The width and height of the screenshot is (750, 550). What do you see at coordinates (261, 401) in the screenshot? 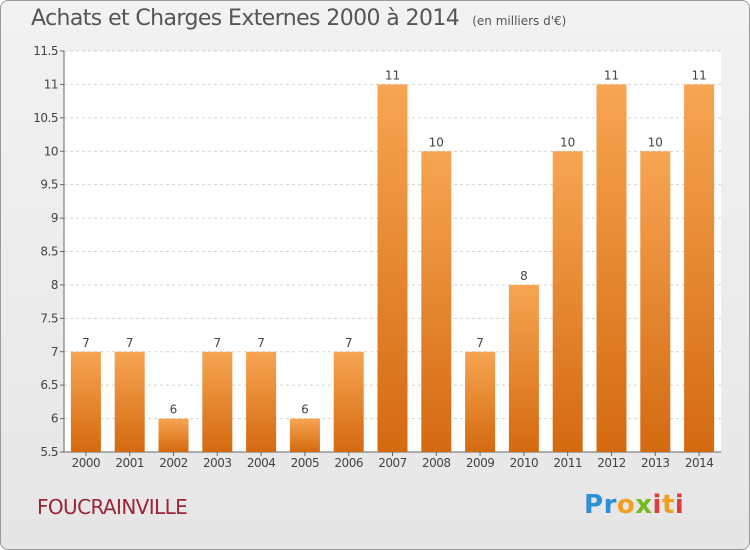
I see `bar-2004` at bounding box center [261, 401].